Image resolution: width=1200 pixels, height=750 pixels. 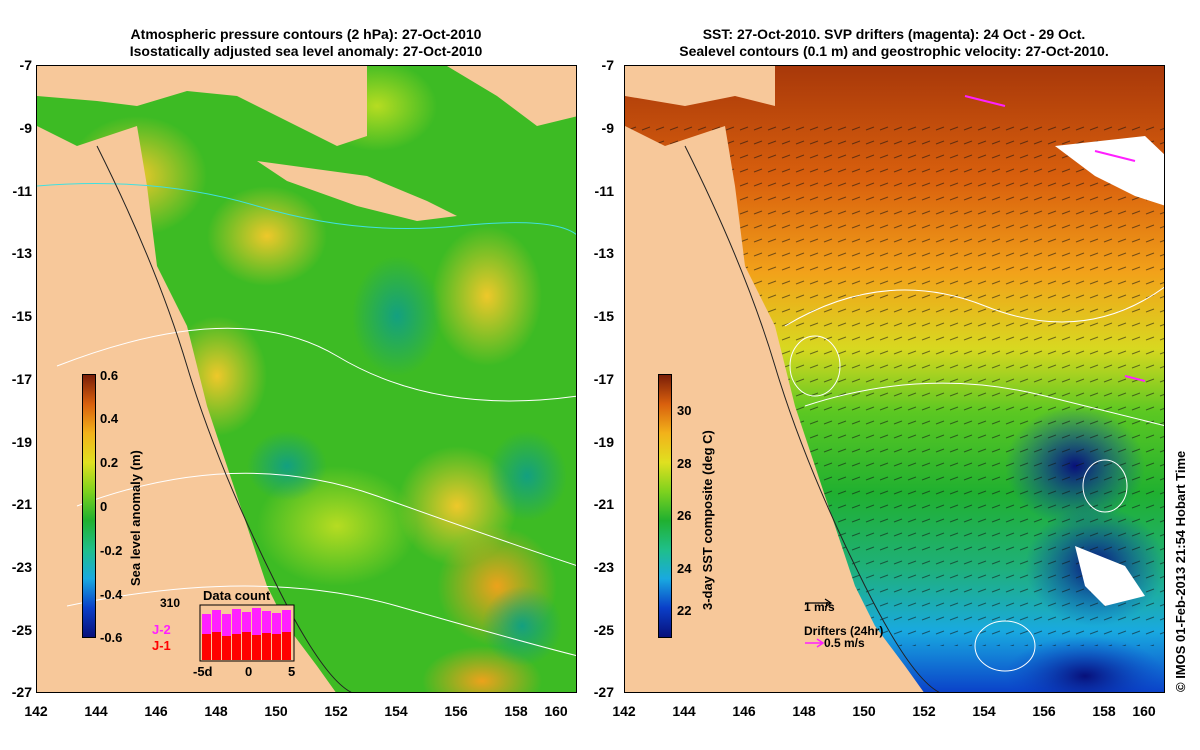 What do you see at coordinates (111, 594) in the screenshot?
I see `colorbar-tick: -0.4` at bounding box center [111, 594].